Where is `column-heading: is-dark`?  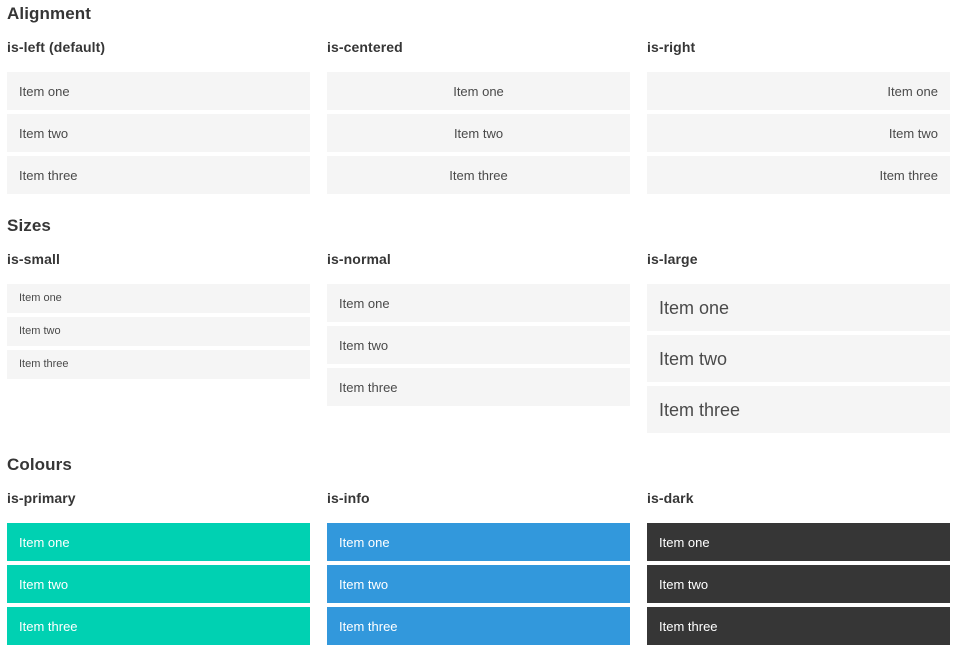 column-heading: is-dark is located at coordinates (670, 498).